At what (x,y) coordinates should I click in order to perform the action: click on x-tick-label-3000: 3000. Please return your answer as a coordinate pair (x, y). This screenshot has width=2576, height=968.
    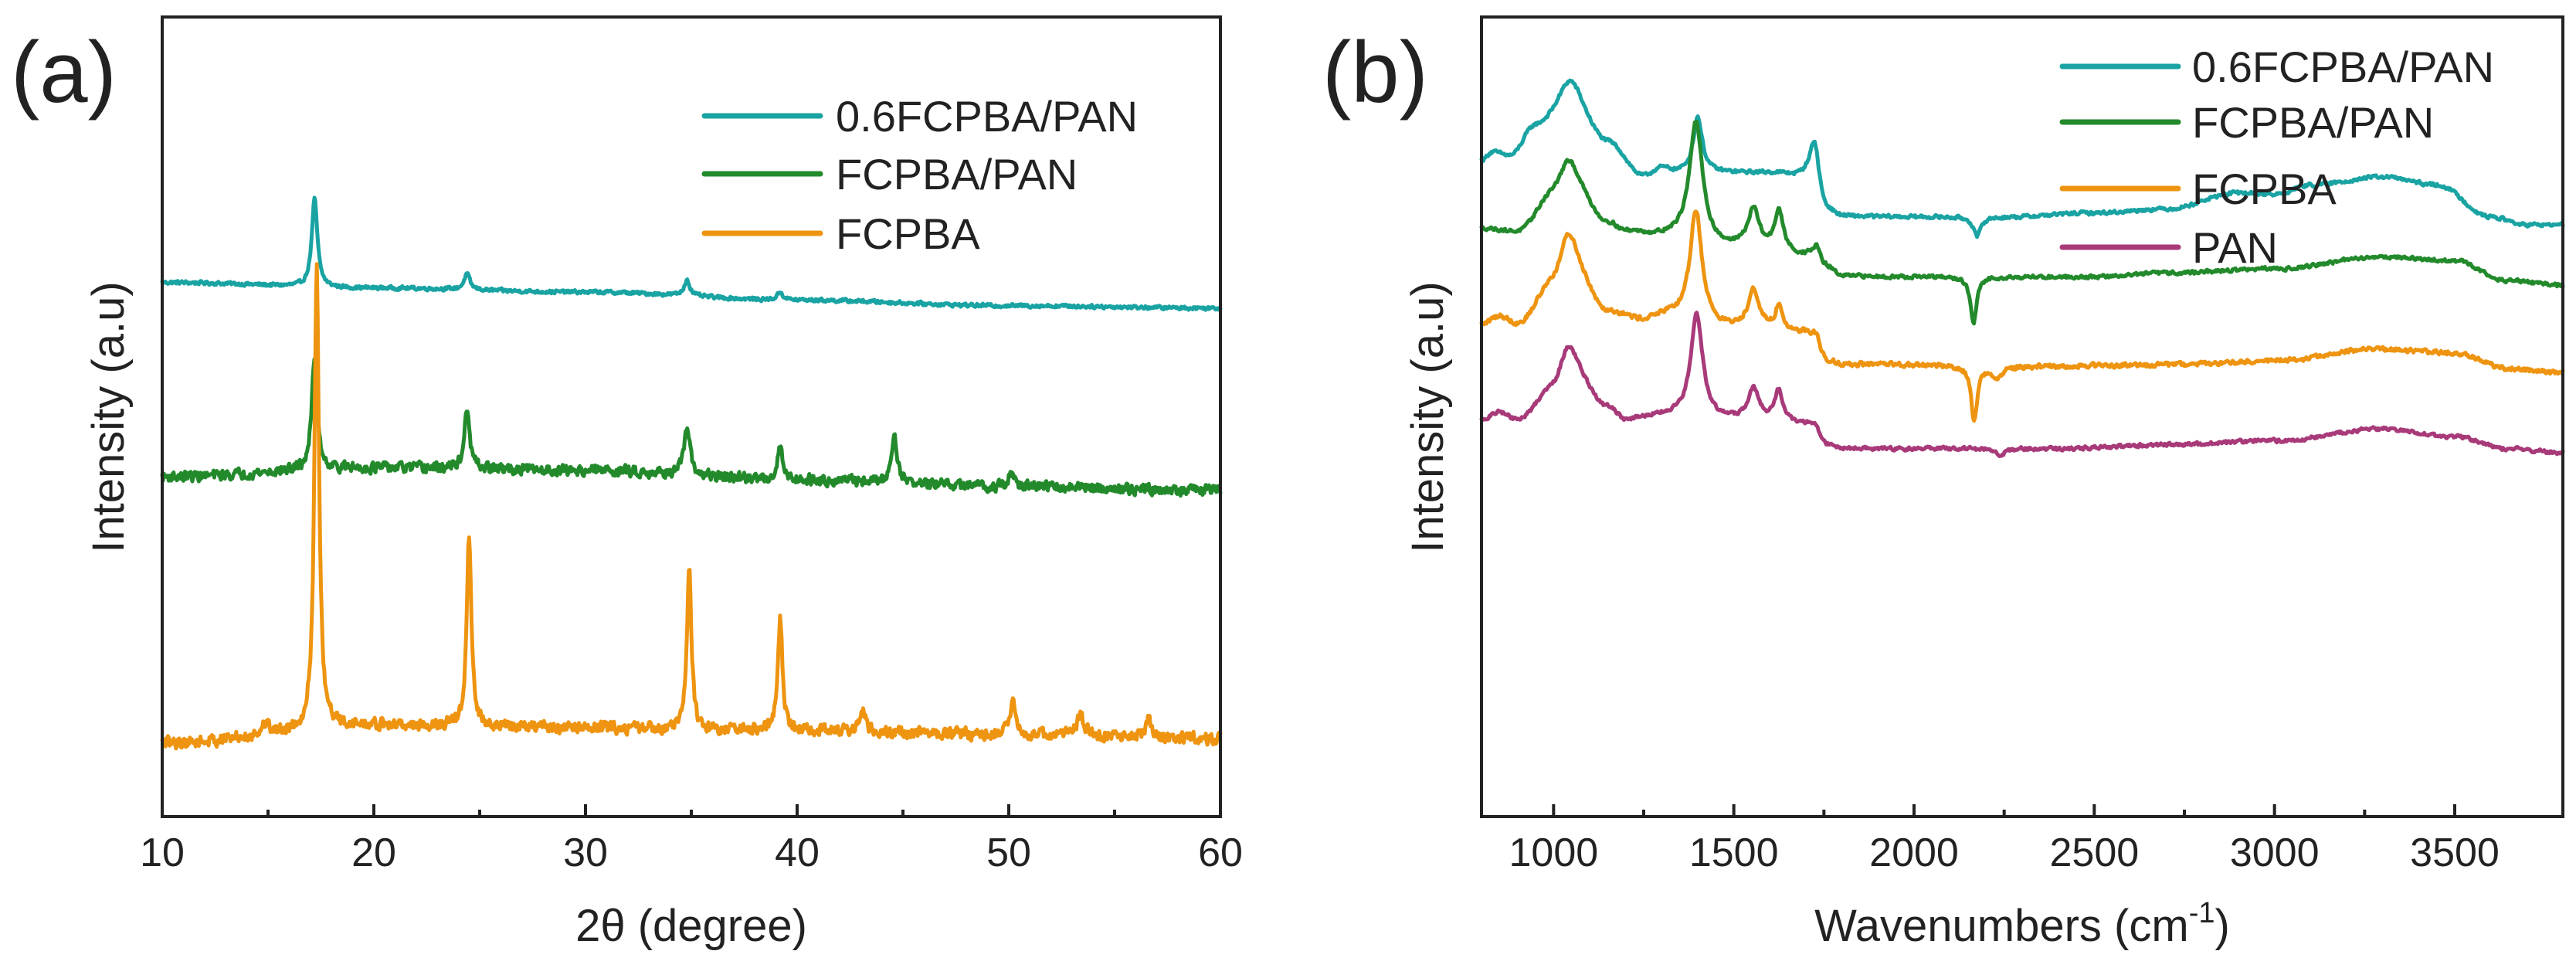
    Looking at the image, I should click on (2275, 852).